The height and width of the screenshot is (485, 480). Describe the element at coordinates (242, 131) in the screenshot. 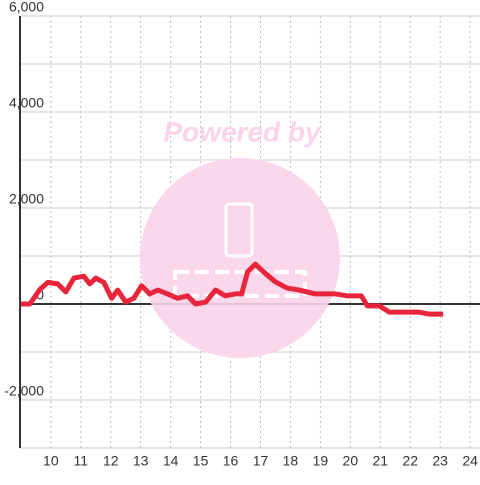

I see `watermark-text: Powered by` at that location.